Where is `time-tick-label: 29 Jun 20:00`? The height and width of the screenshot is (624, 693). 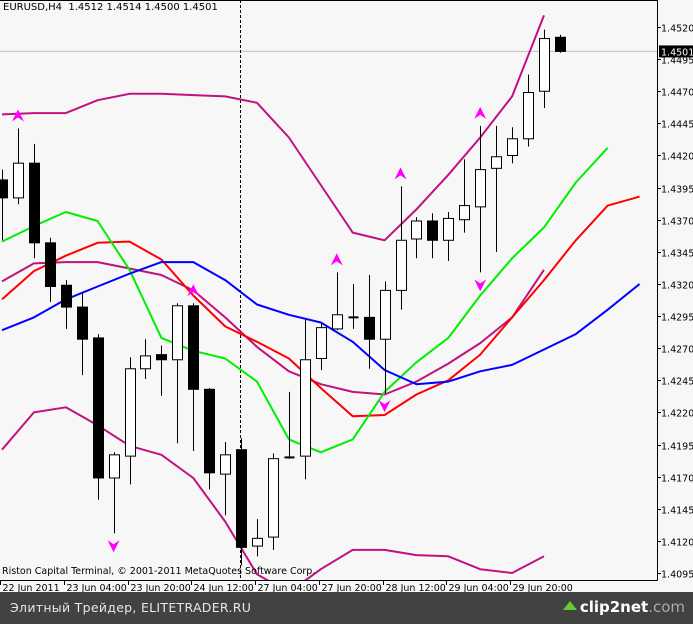 time-tick-label: 29 Jun 20:00 is located at coordinates (543, 587).